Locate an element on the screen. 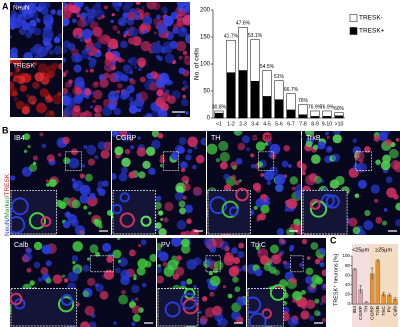  y-tick-label: 80 is located at coordinates (348, 265).